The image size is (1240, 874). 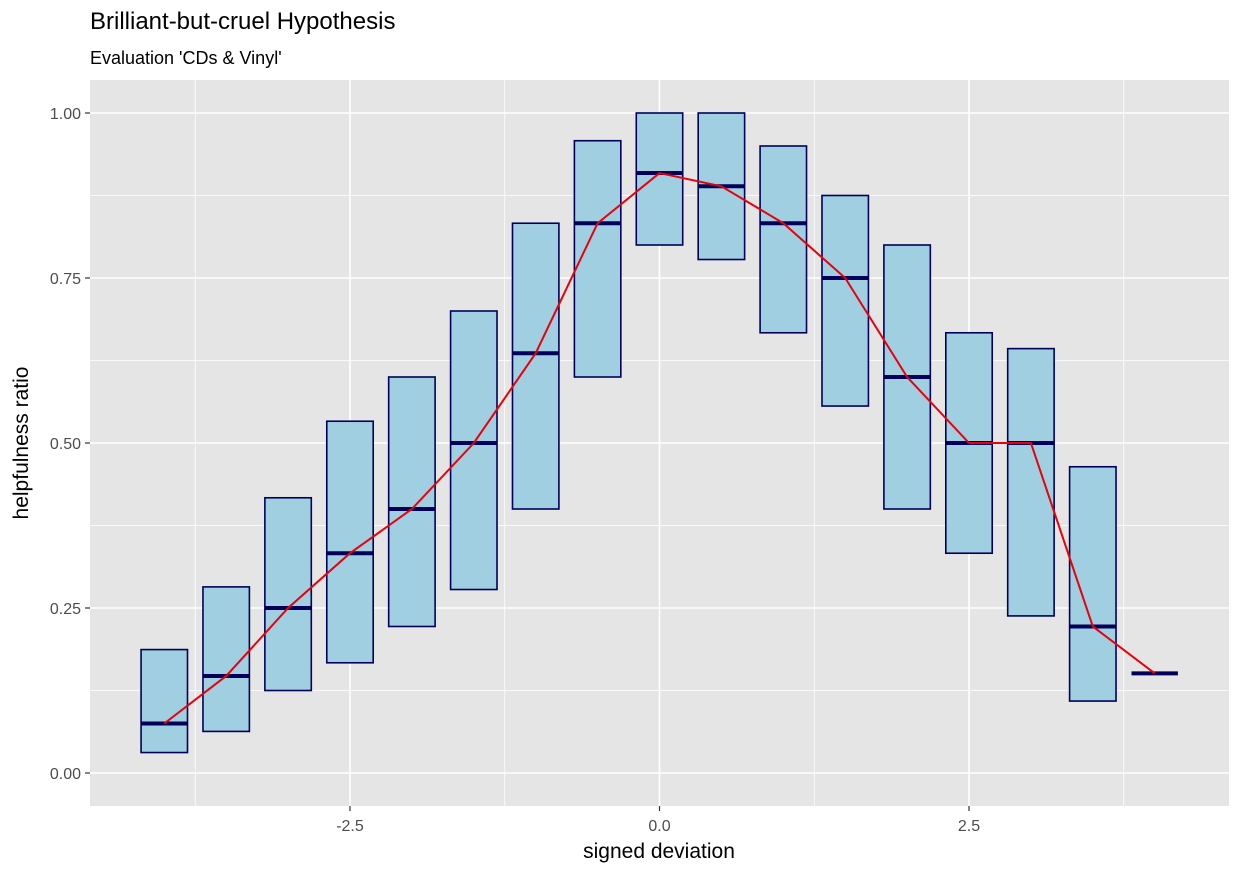 What do you see at coordinates (243, 21) in the screenshot?
I see `chart-title: Brilliant-but-cruel Hypothesis` at bounding box center [243, 21].